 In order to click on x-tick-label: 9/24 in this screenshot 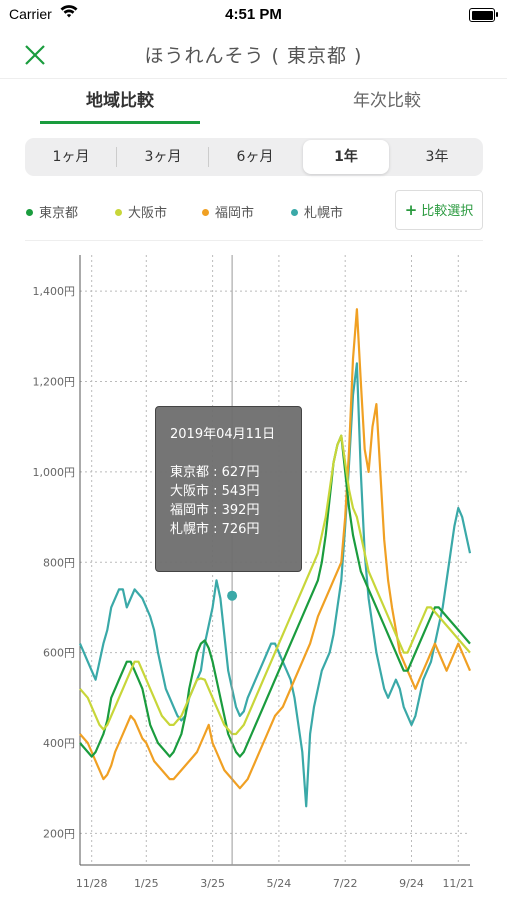, I will do `click(411, 883)`.